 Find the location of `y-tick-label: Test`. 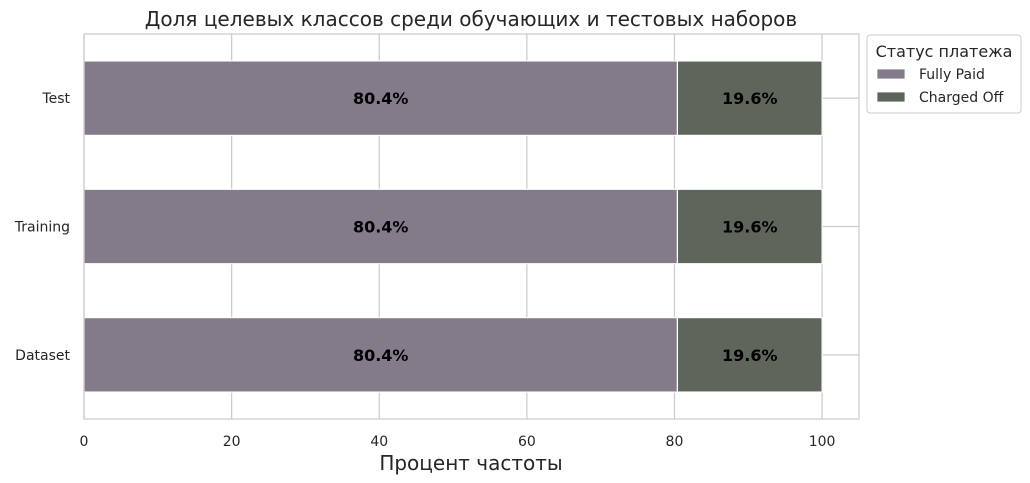

y-tick-label: Test is located at coordinates (55, 99).